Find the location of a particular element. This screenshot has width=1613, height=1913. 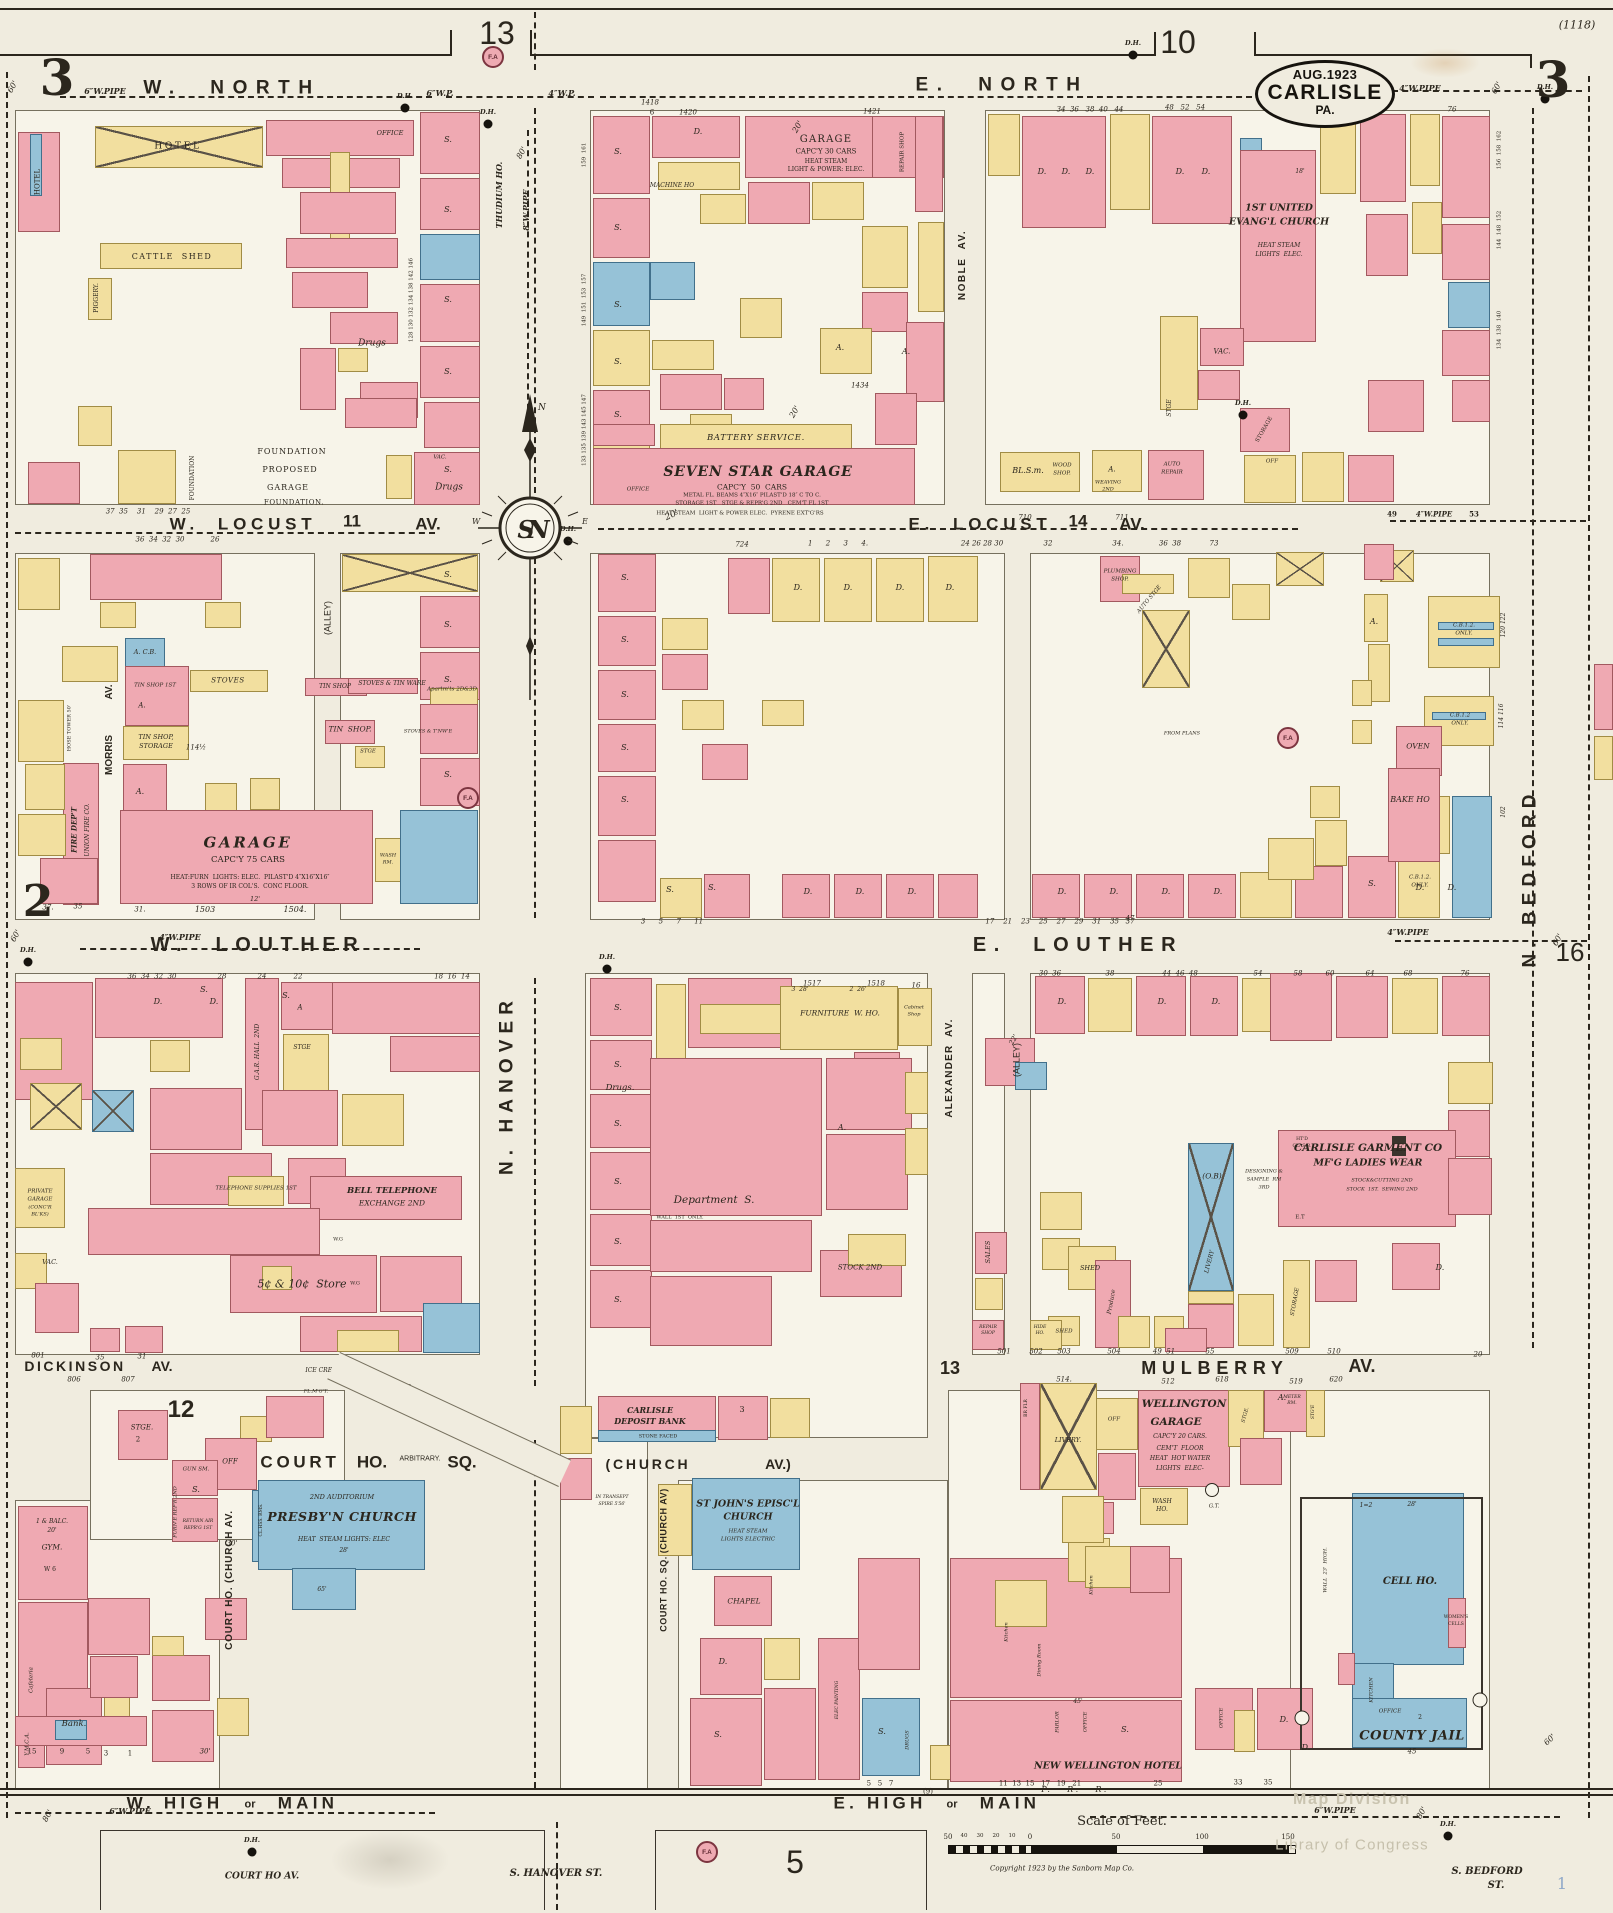

map-label: COURT HO. SQ. (CHURCH AV) is located at coordinates (663, 1560).